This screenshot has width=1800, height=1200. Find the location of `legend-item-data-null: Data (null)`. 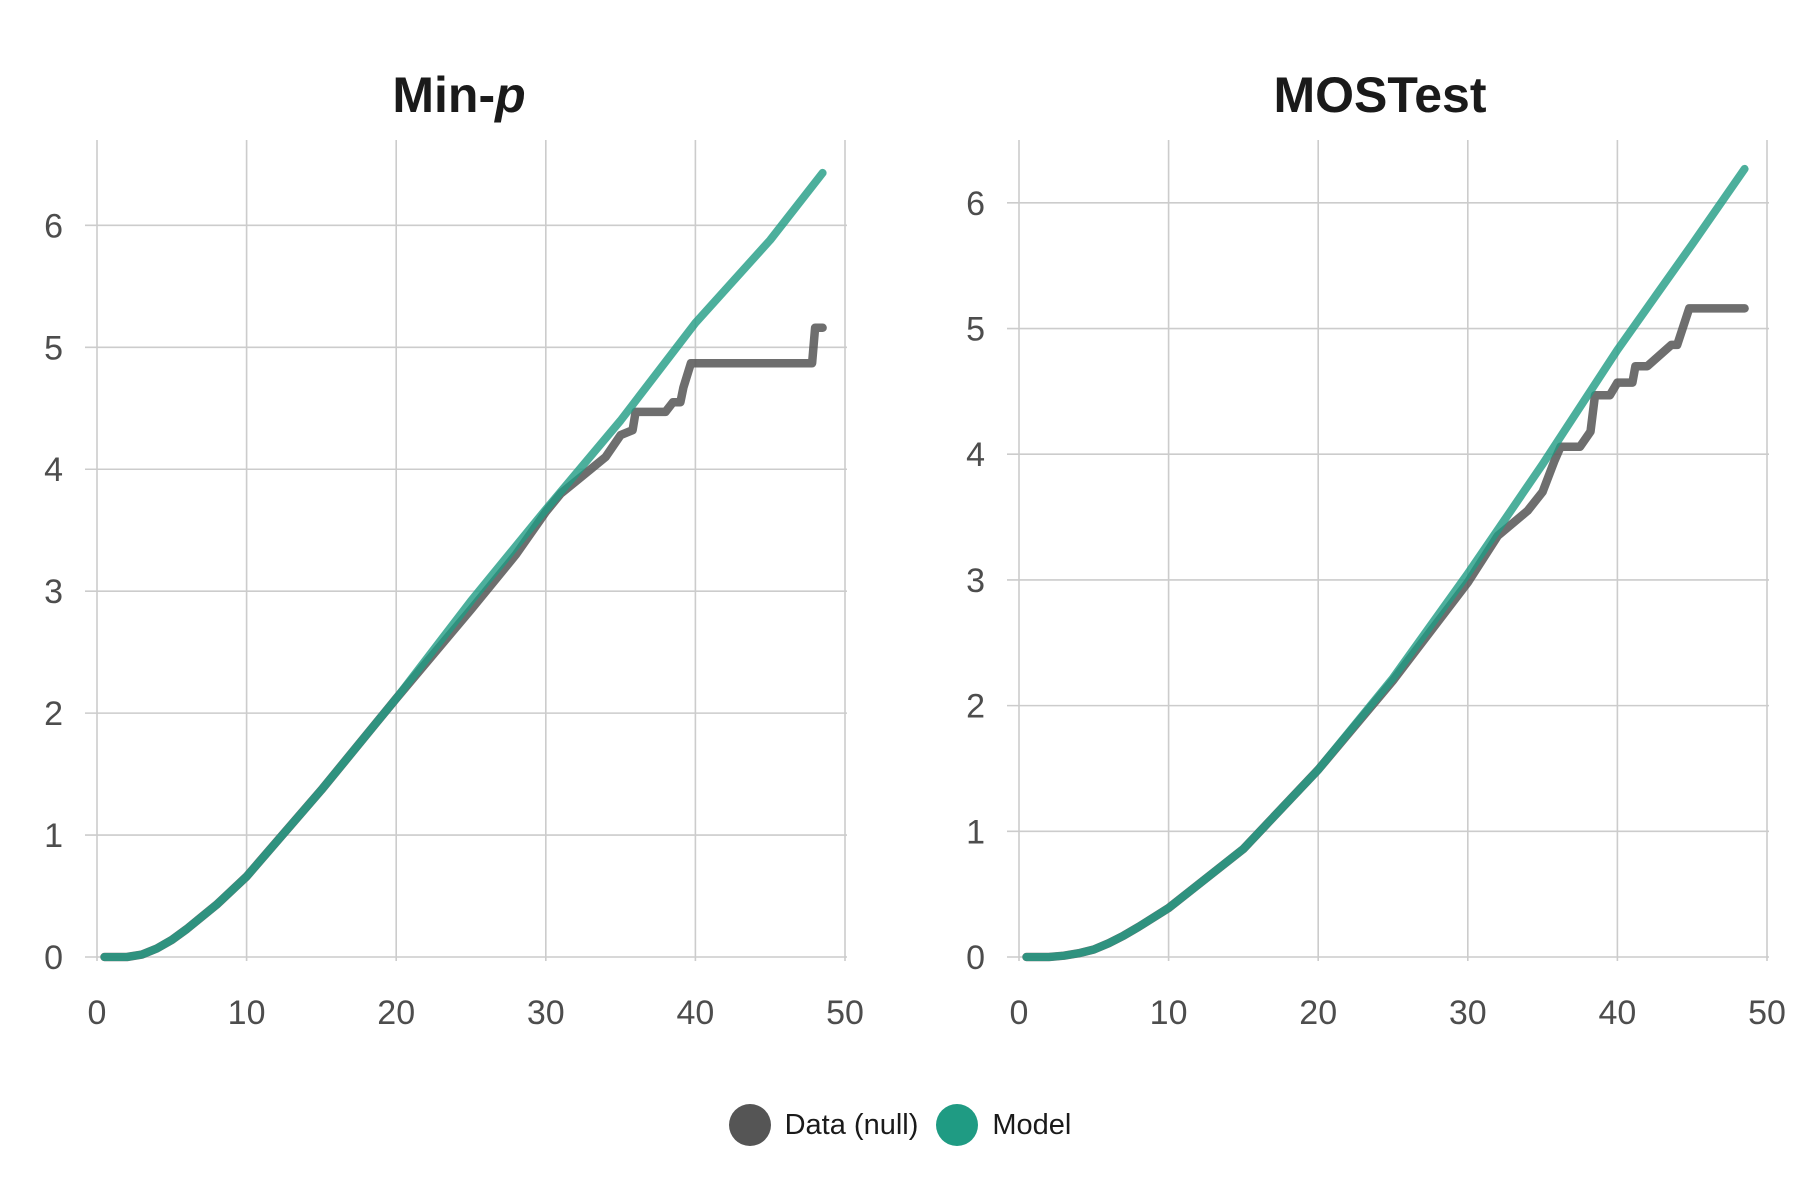

legend-item-data-null: Data (null) is located at coordinates (823, 1125).